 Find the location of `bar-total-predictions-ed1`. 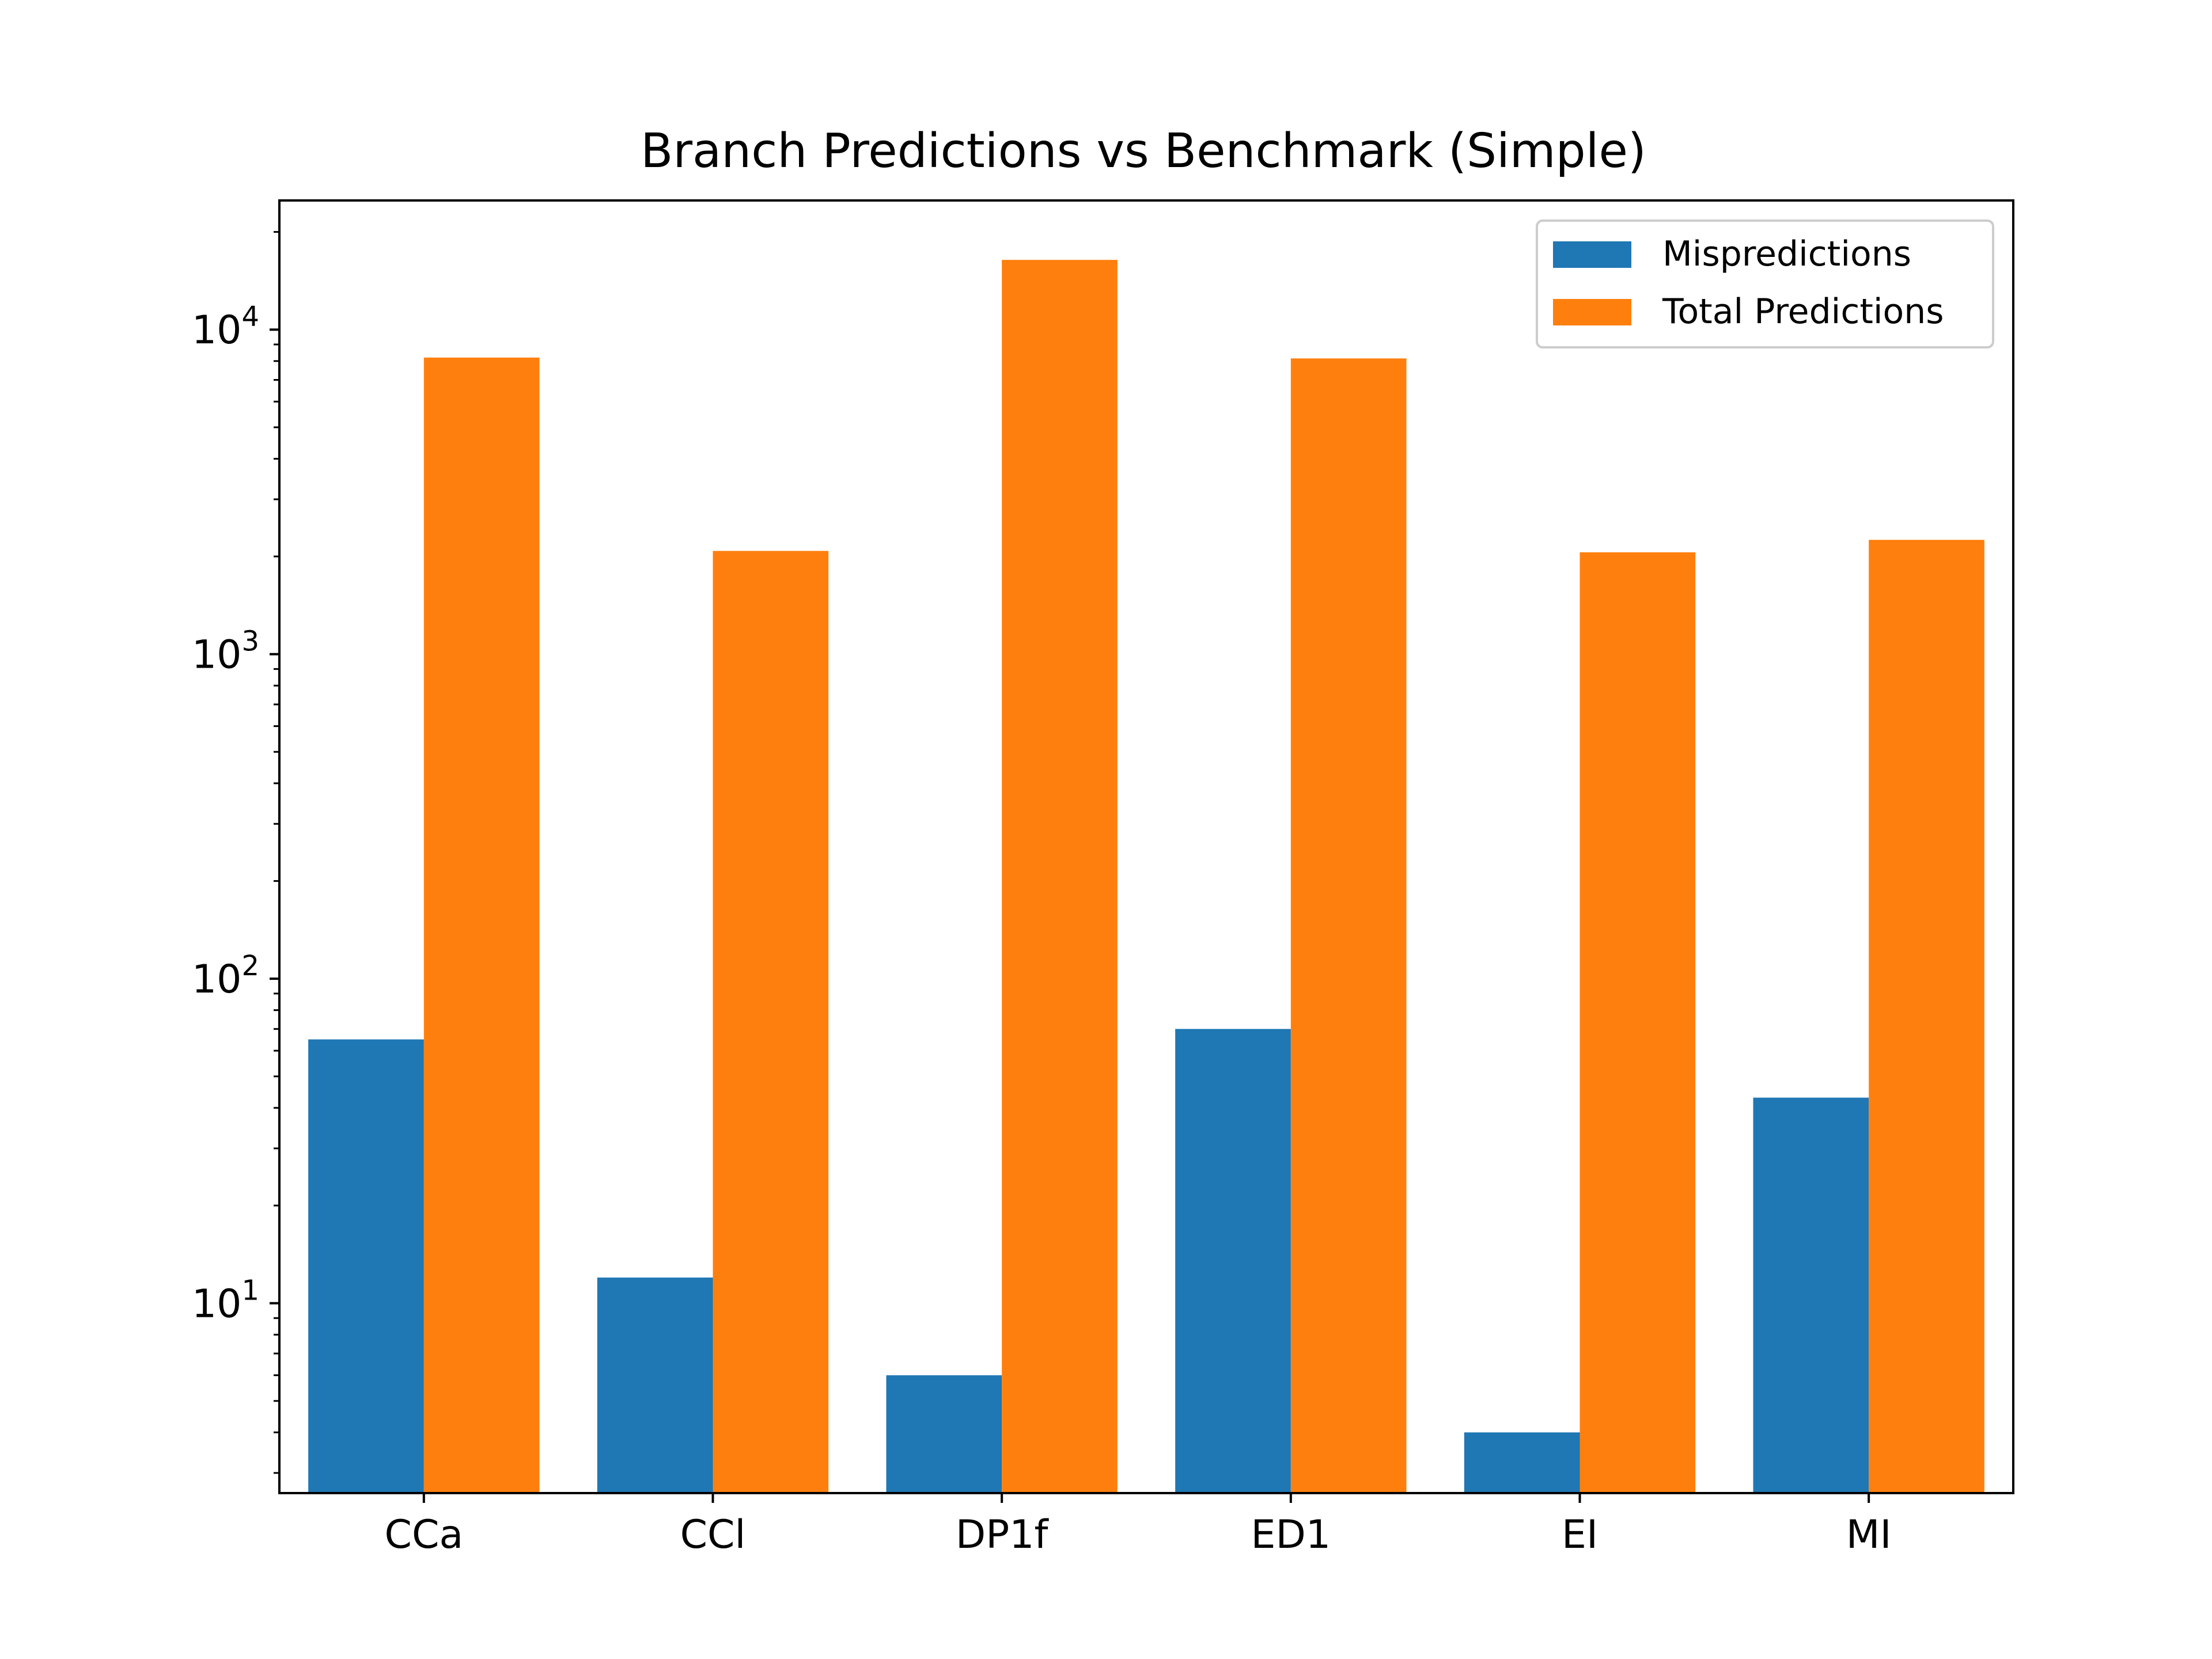

bar-total-predictions-ed1 is located at coordinates (1348, 925).